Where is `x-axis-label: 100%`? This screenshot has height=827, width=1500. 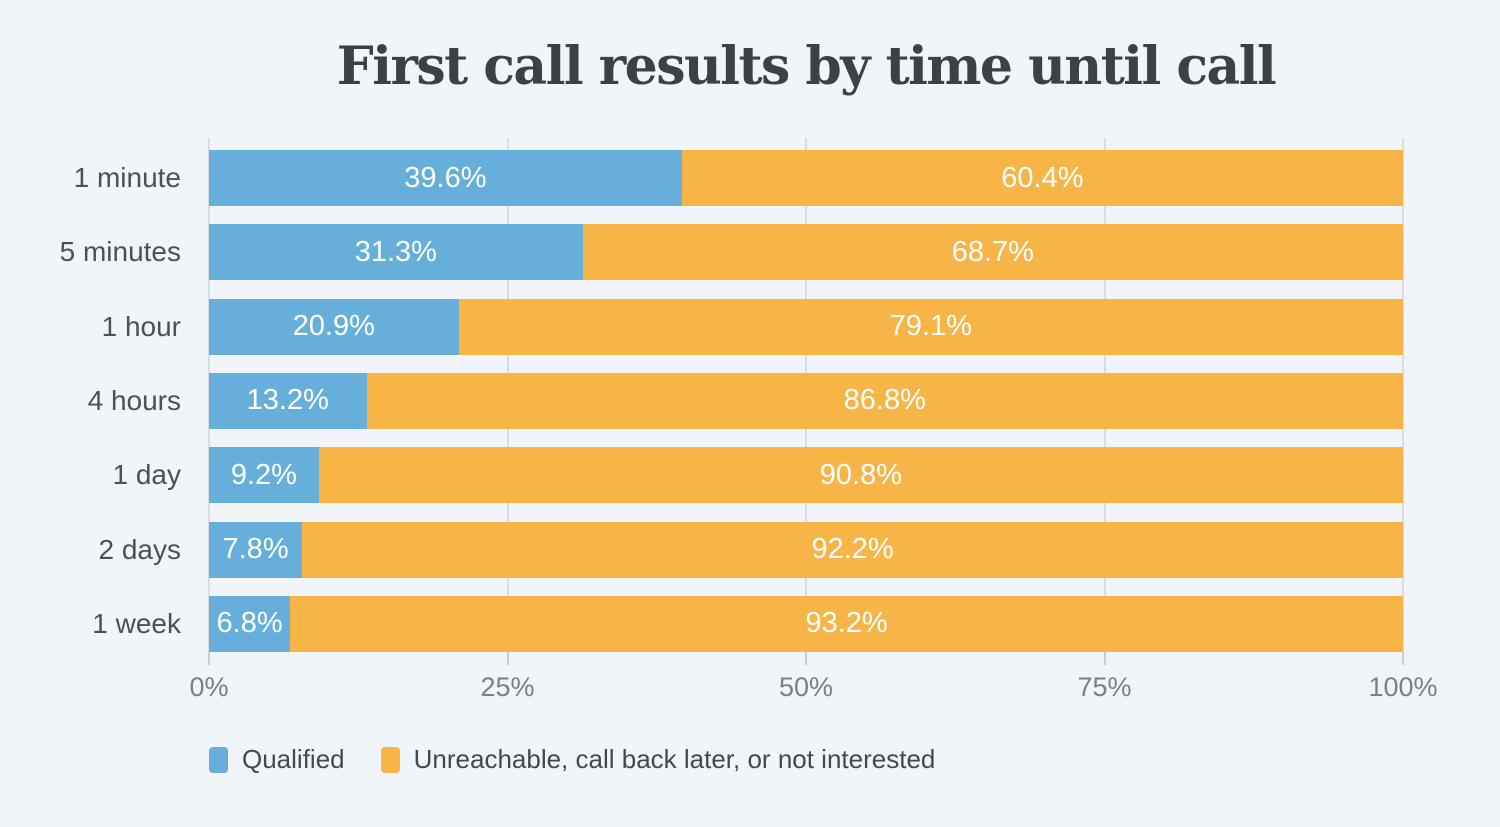
x-axis-label: 100% is located at coordinates (1403, 687).